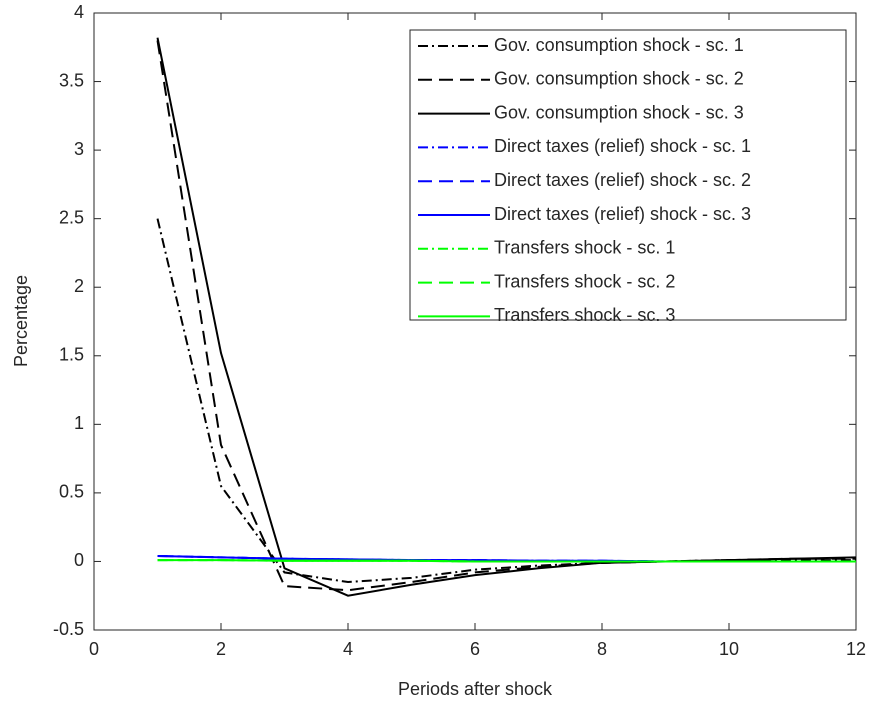  I want to click on x-axis-label: Periods after shock, so click(475, 689).